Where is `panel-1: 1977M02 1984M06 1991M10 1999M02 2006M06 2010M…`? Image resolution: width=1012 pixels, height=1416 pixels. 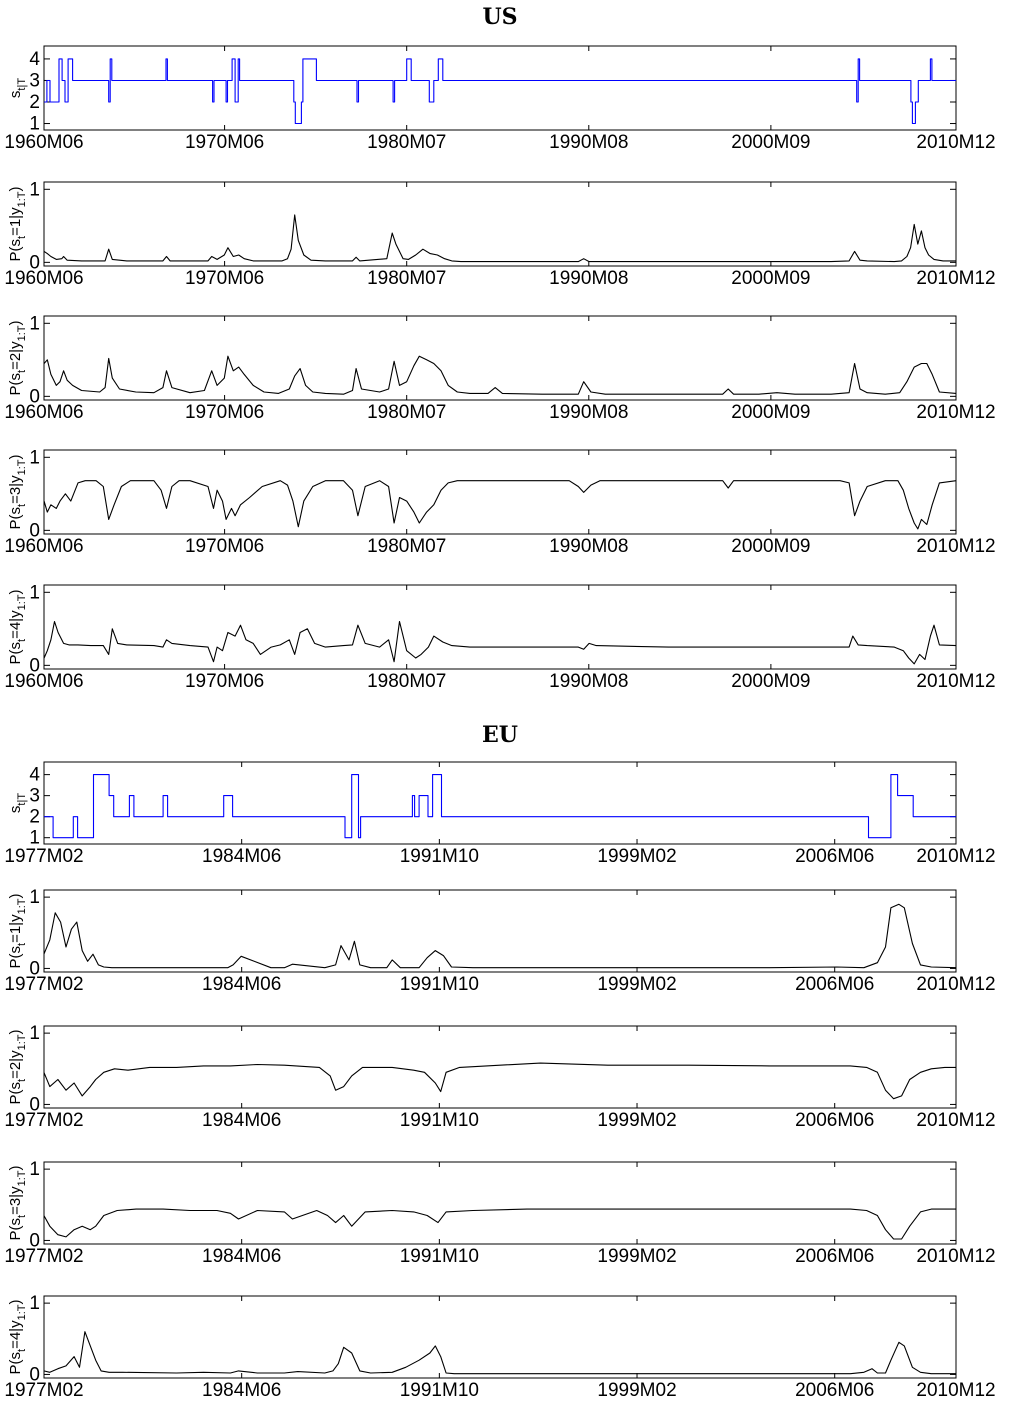
panel-1: 1977M02 1984M06 1991M10 1999M02 2006M06 2010M… is located at coordinates (500, 814).